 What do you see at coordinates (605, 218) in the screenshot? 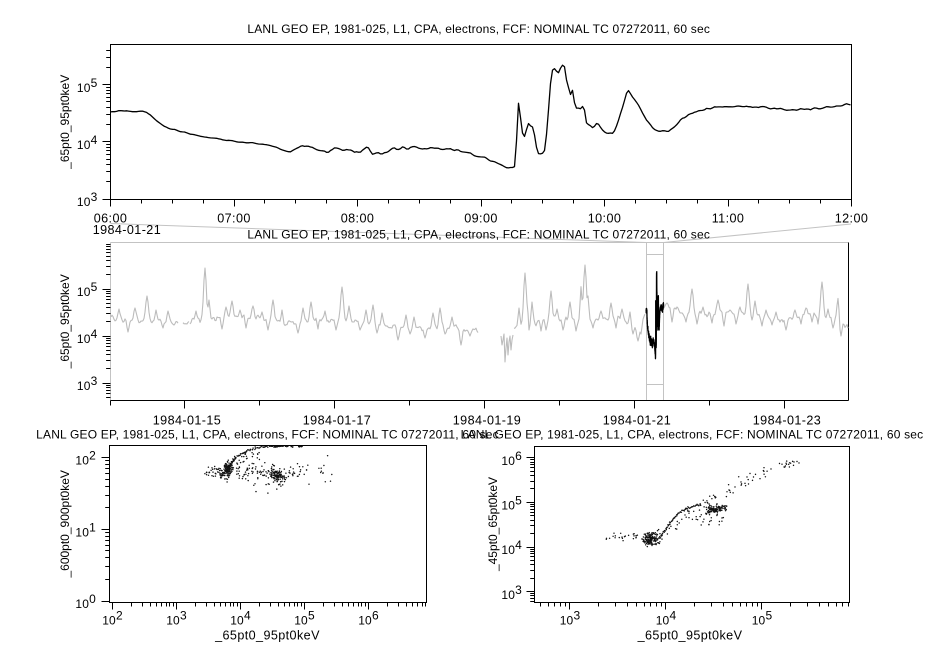
I see `svg-text: 10:00` at bounding box center [605, 218].